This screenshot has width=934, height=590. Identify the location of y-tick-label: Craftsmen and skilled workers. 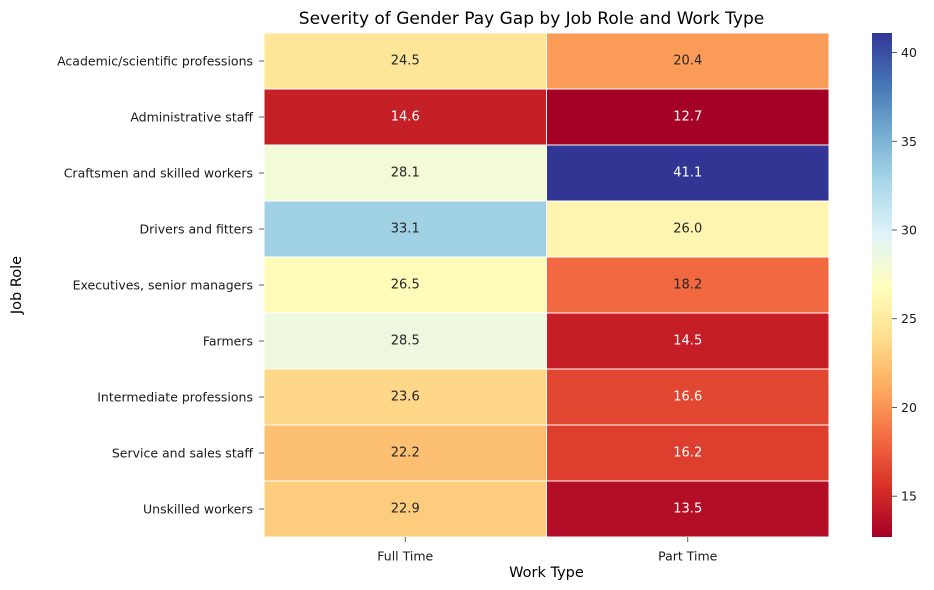
(158, 173).